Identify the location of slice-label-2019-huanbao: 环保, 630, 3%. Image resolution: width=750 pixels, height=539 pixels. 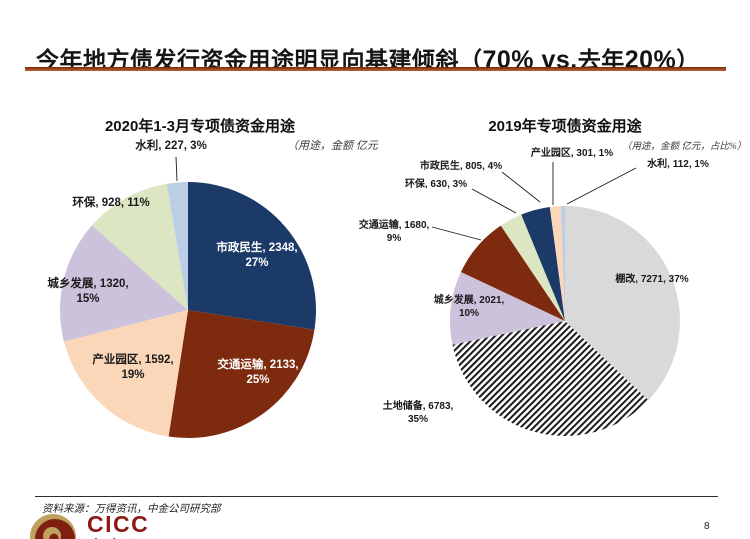
(436, 184).